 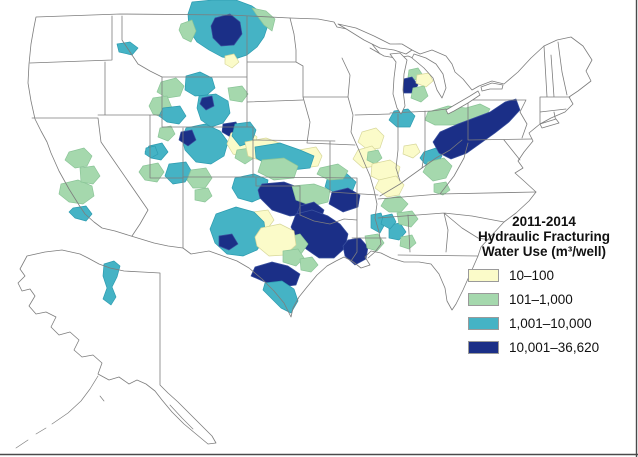 I want to click on lake-erie, so click(x=463, y=102).